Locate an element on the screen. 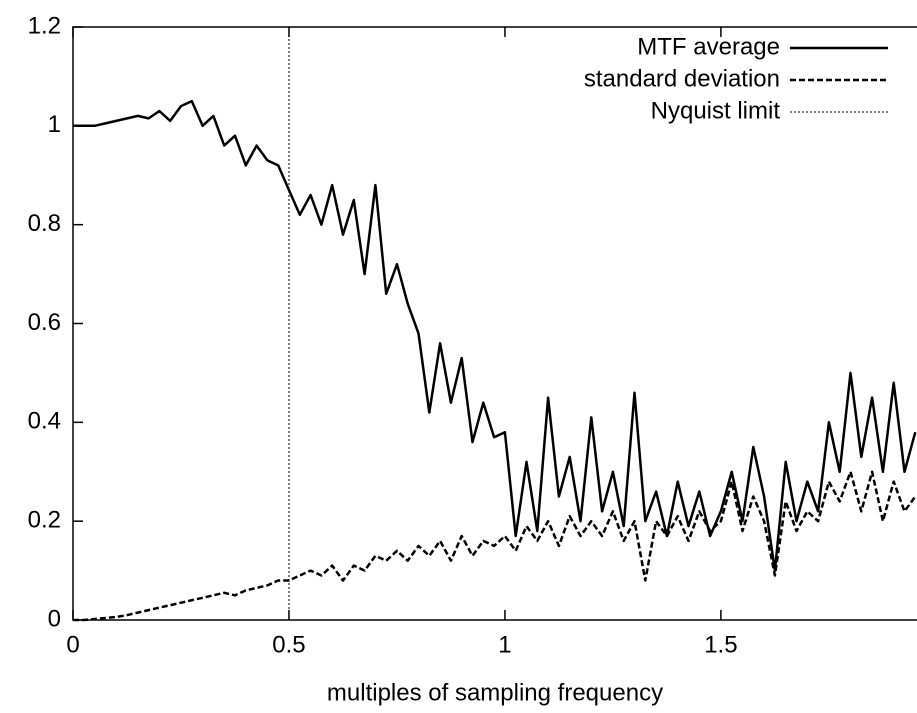  y-tick-label: 0.6 is located at coordinates (44, 322).